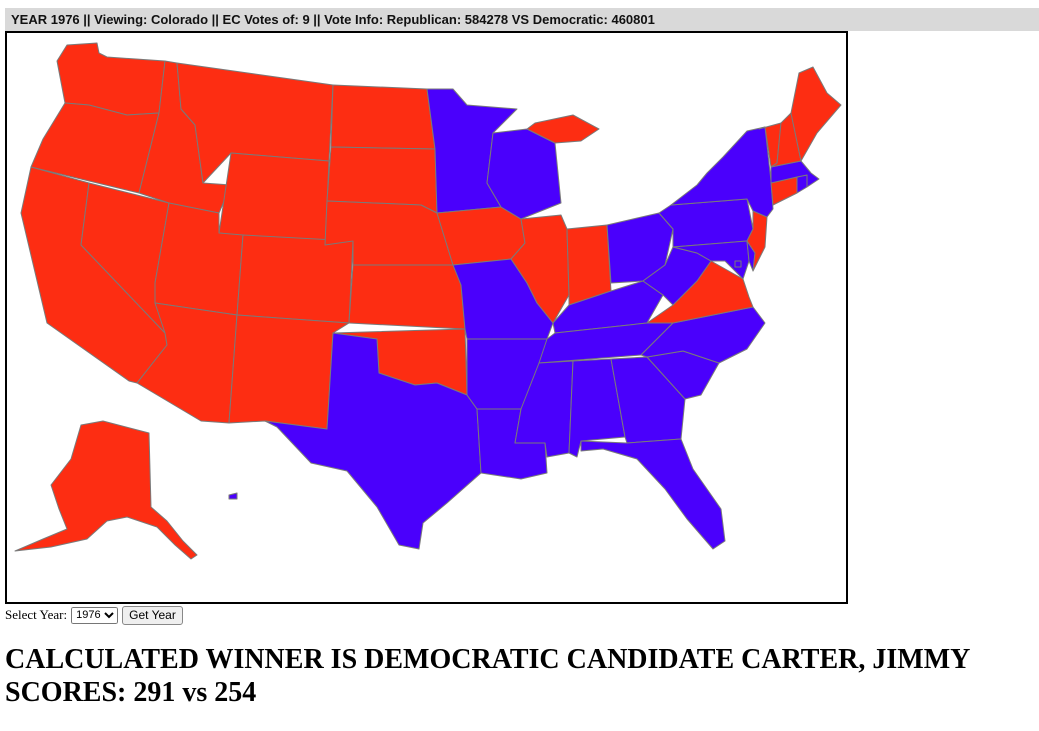 The image size is (1039, 731). What do you see at coordinates (795, 174) in the screenshot?
I see `state-massachusetts` at bounding box center [795, 174].